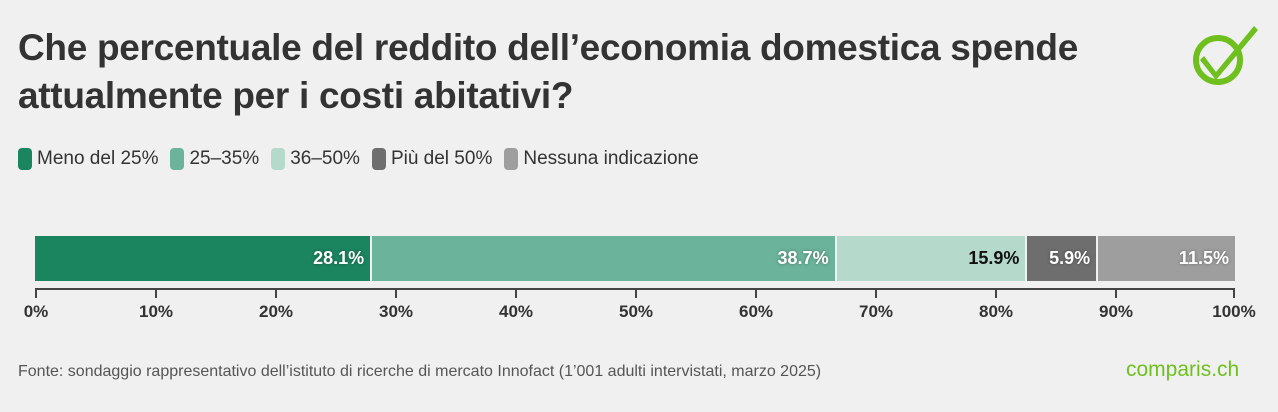 This screenshot has width=1278, height=412. I want to click on legend-item-meno-25: Meno del 25%, so click(88, 159).